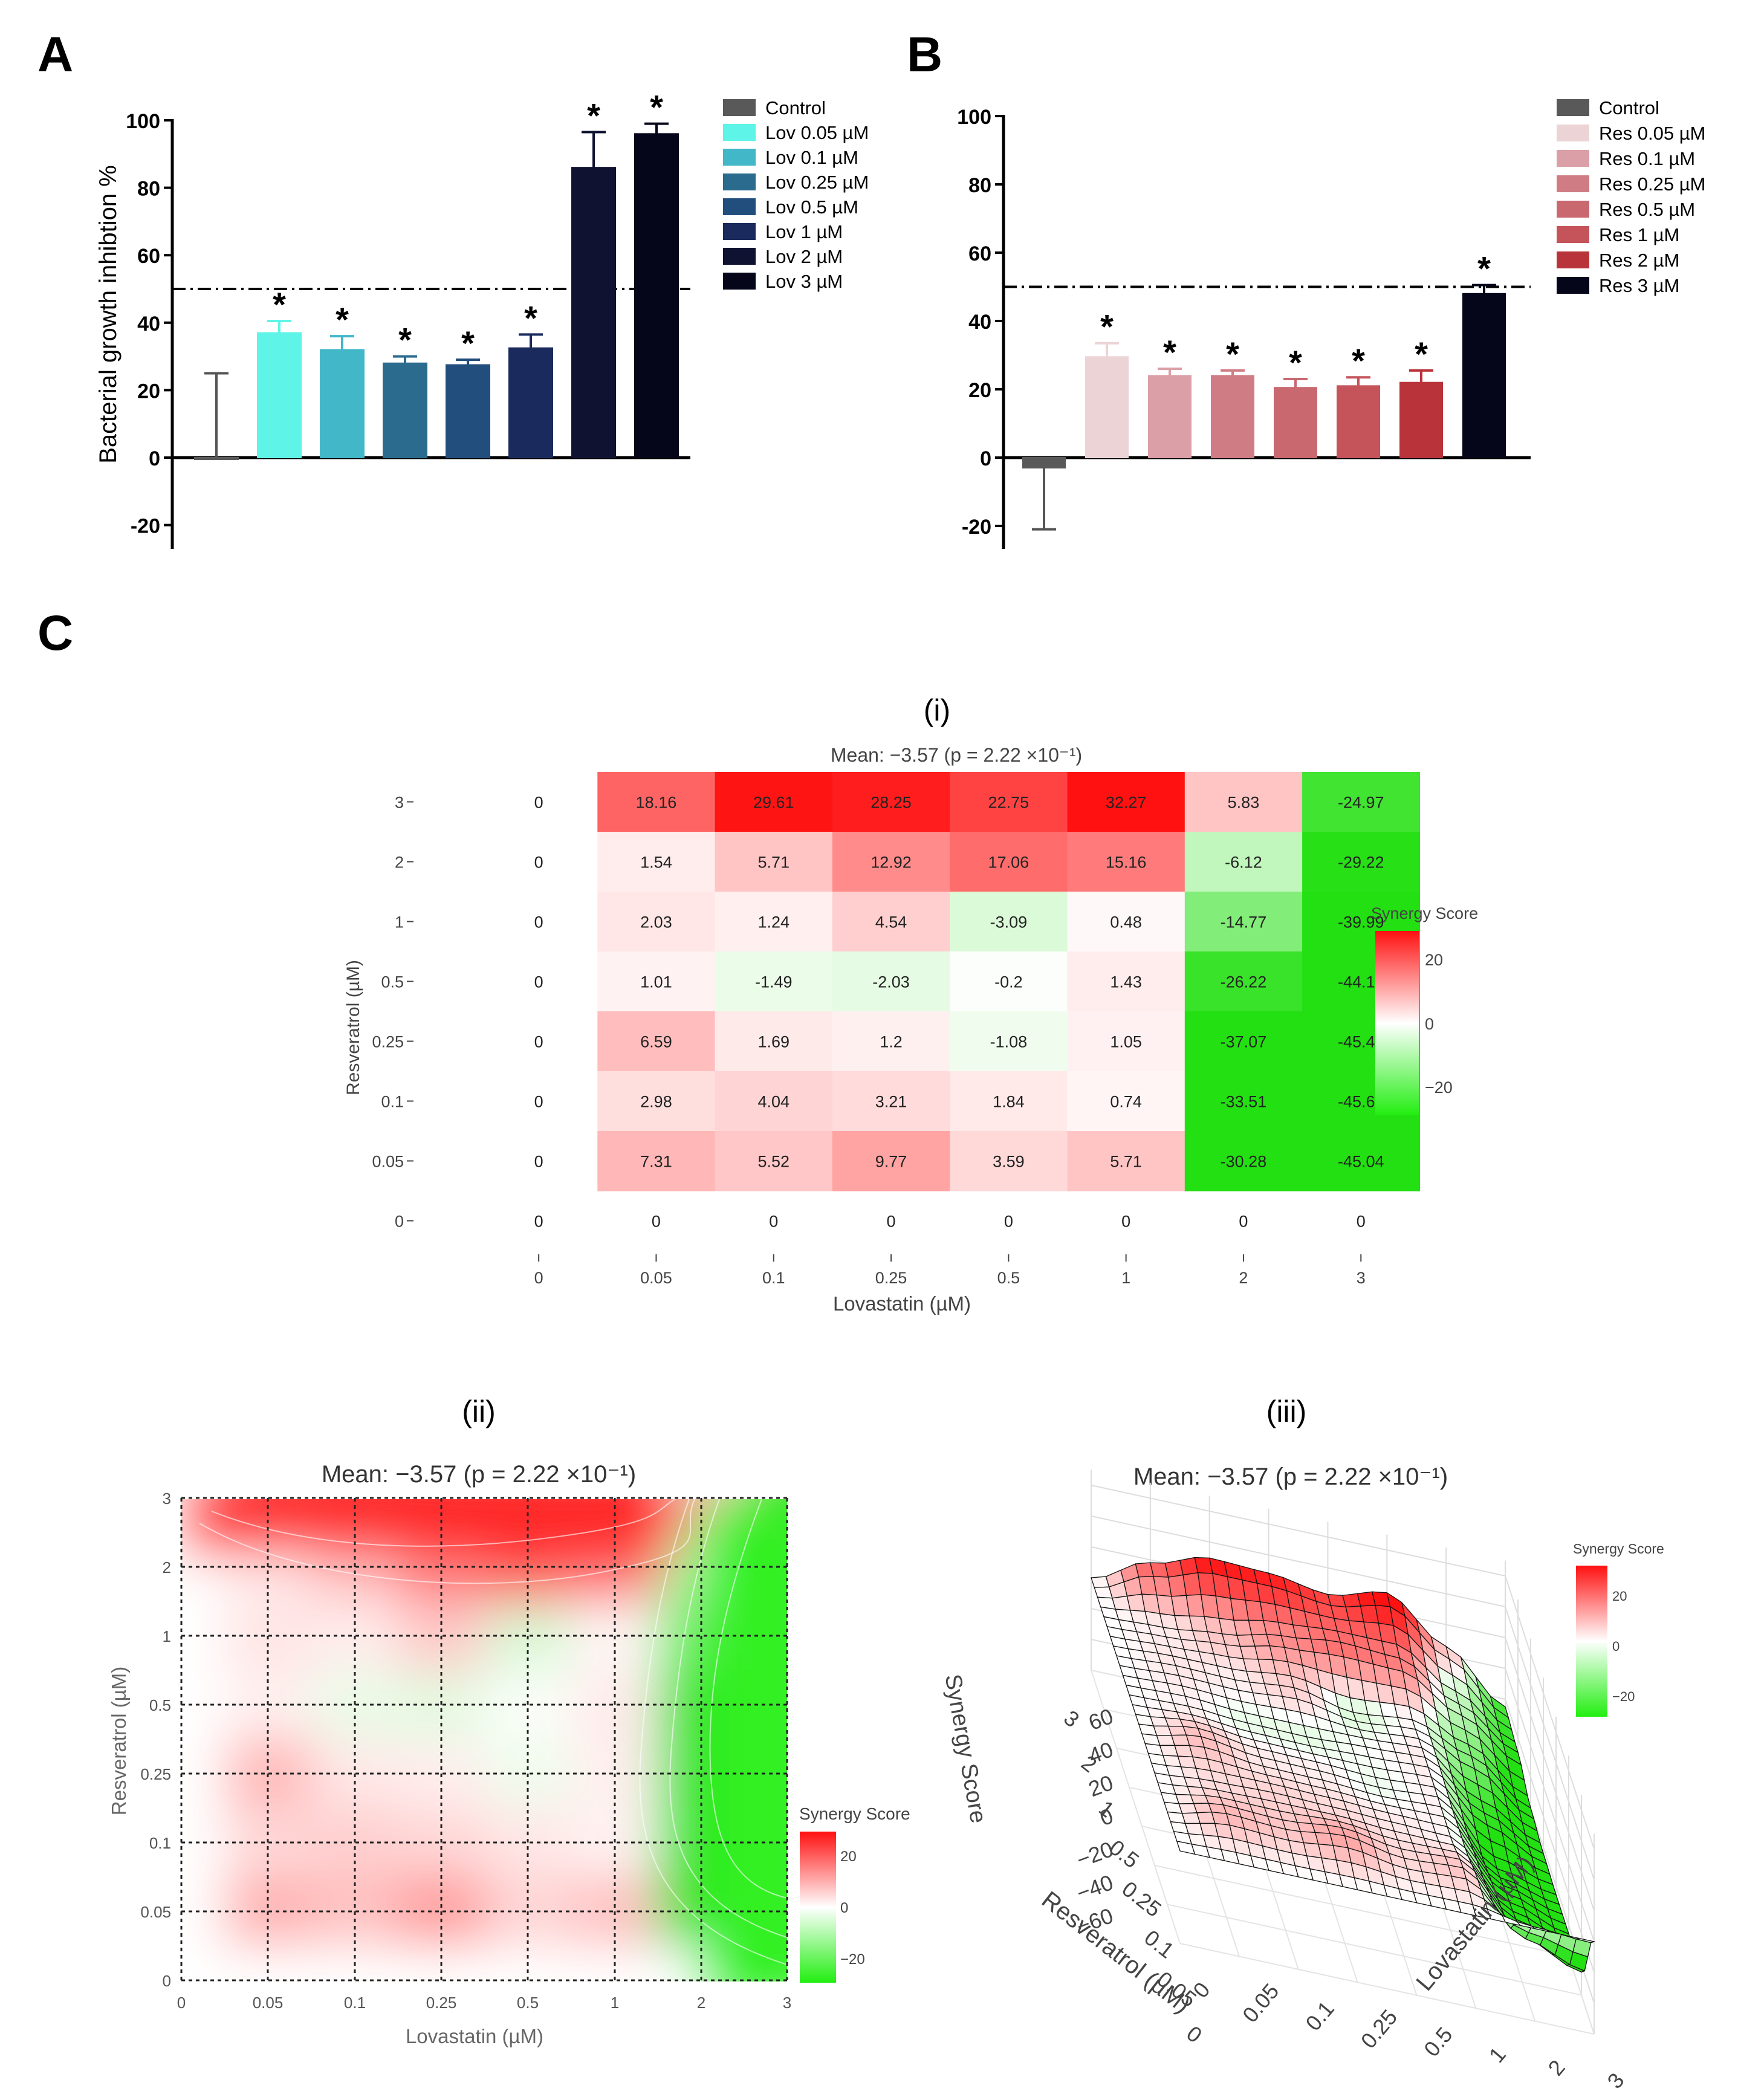 The height and width of the screenshot is (2100, 1738). I want to click on y-tick-label: 3, so click(399, 803).